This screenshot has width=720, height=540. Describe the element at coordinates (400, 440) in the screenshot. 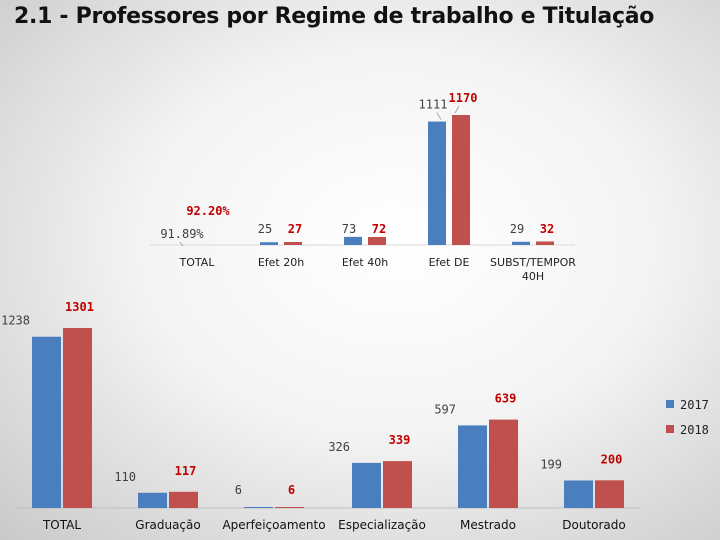

I see `lower-label-2018-3: 339` at that location.